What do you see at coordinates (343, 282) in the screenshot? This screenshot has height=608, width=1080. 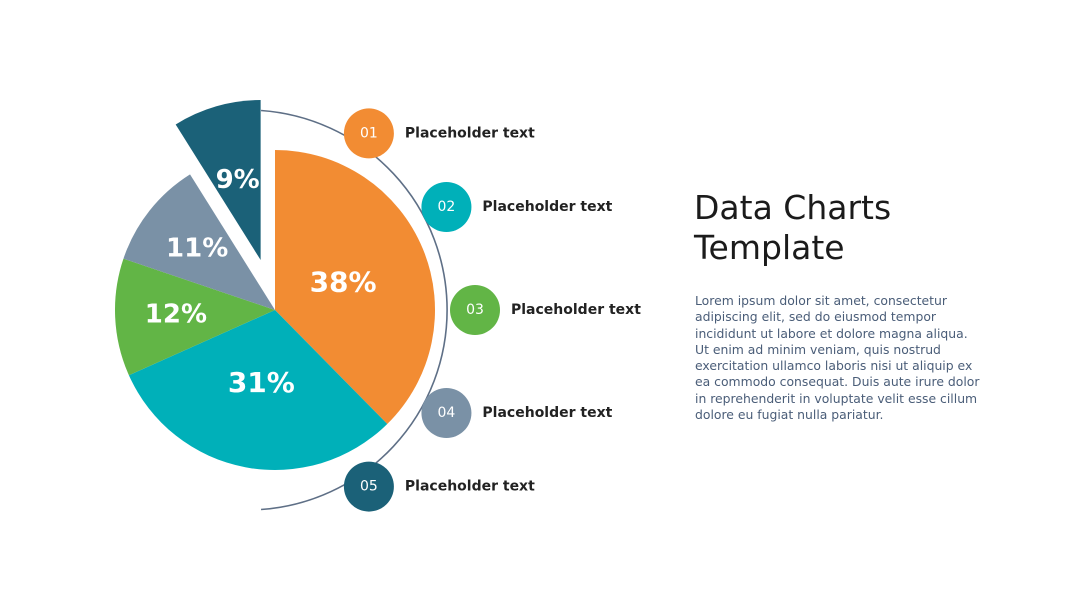 I see `slice-label-1: 38%` at bounding box center [343, 282].